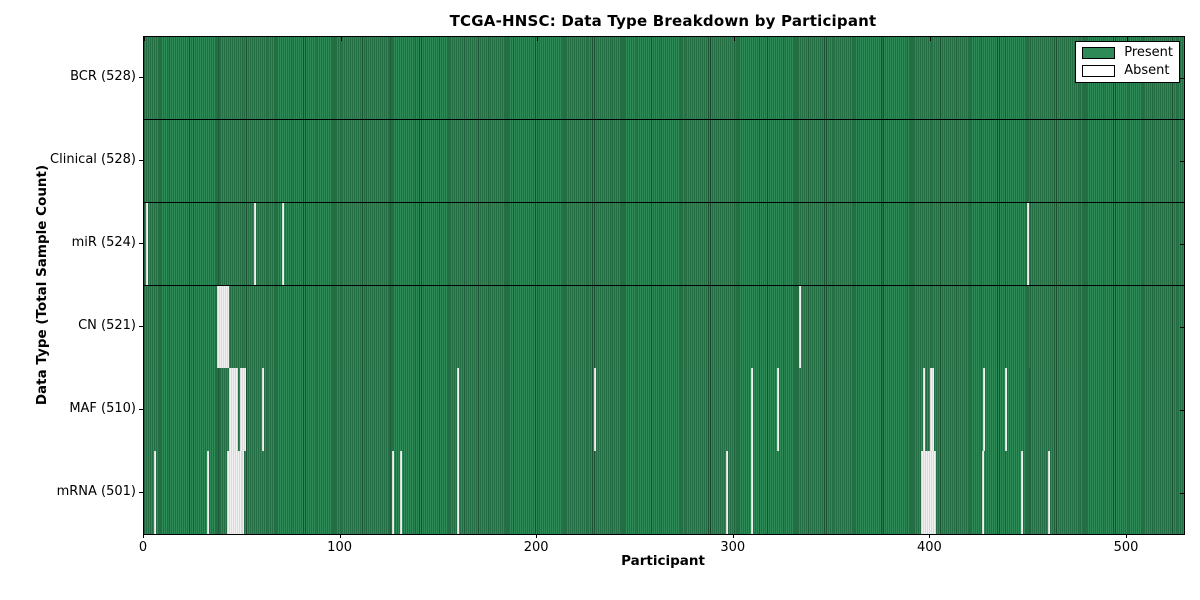 The height and width of the screenshot is (600, 1200). Describe the element at coordinates (93, 160) in the screenshot. I see `row-label-clinical: Clinical (528)` at that location.